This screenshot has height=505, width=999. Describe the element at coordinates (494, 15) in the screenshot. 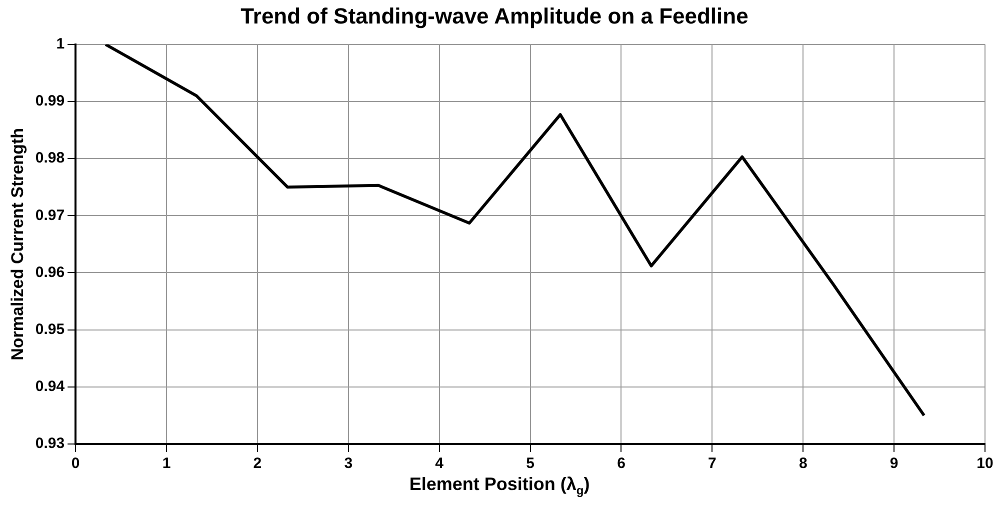

I see `chart-title: Trend of Standing-wave Amplitude on a Feedline` at that location.